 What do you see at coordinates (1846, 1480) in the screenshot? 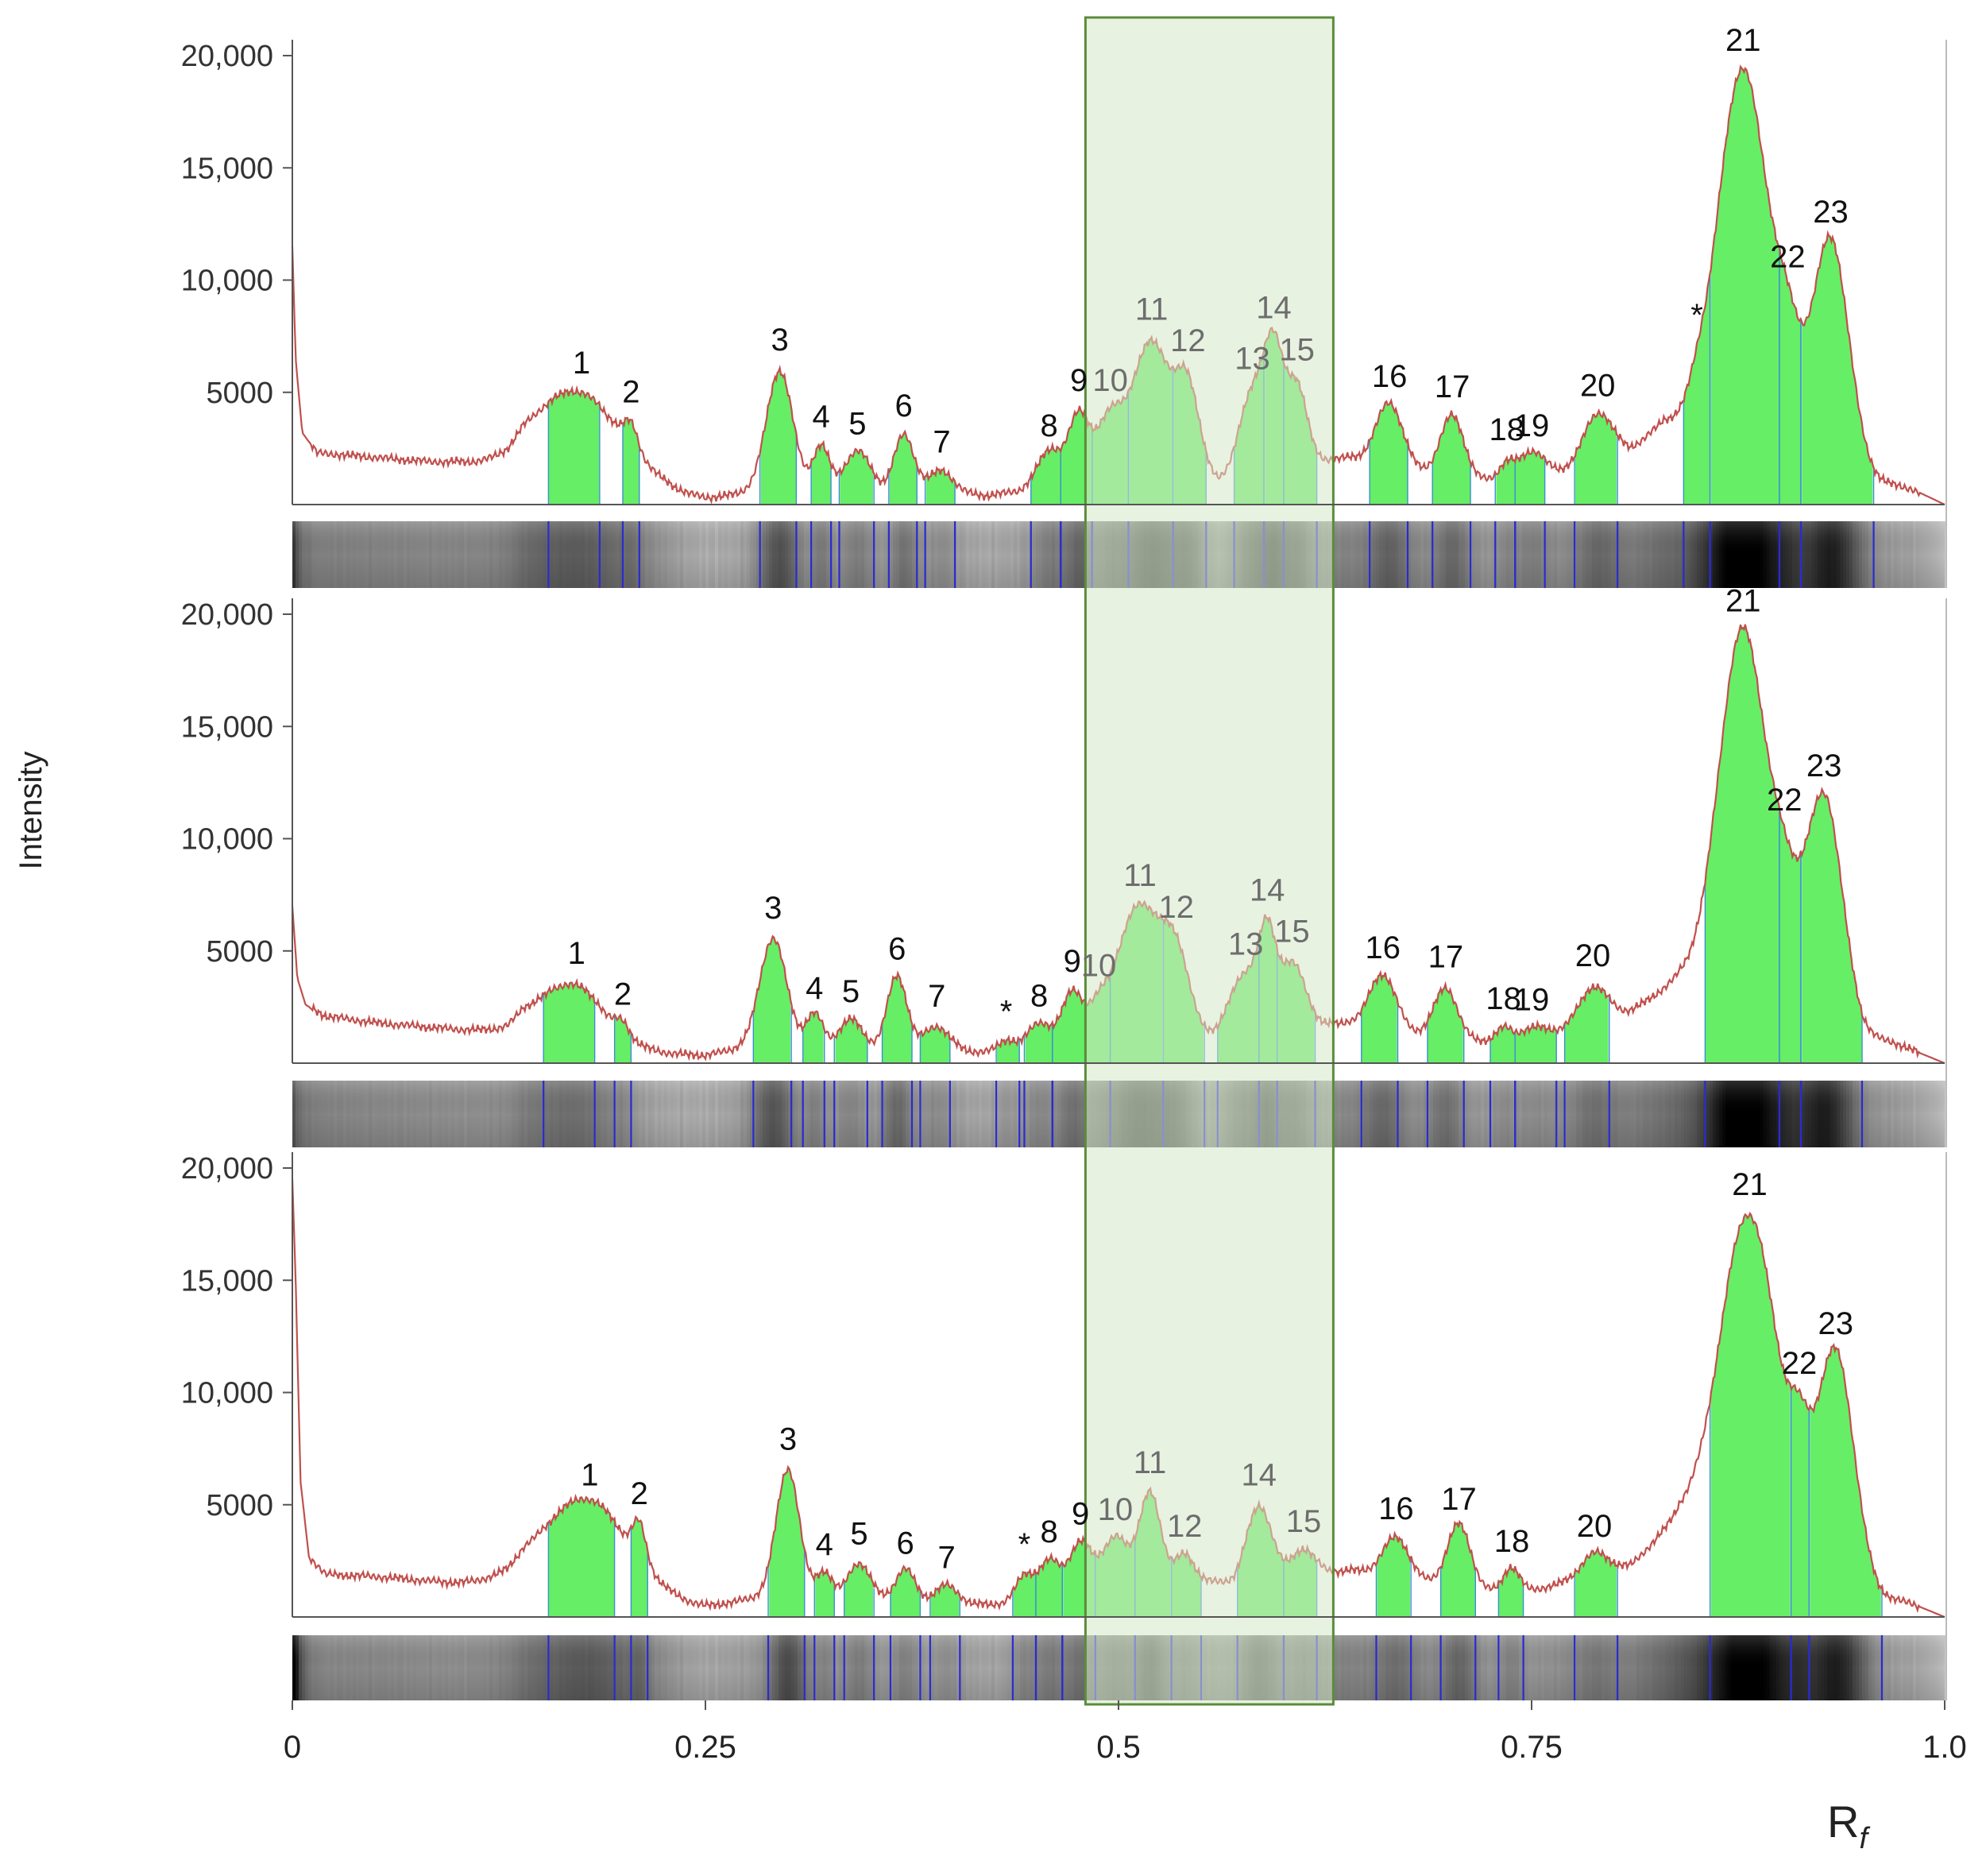
I see `panel-3-peak-21-area` at bounding box center [1846, 1480].